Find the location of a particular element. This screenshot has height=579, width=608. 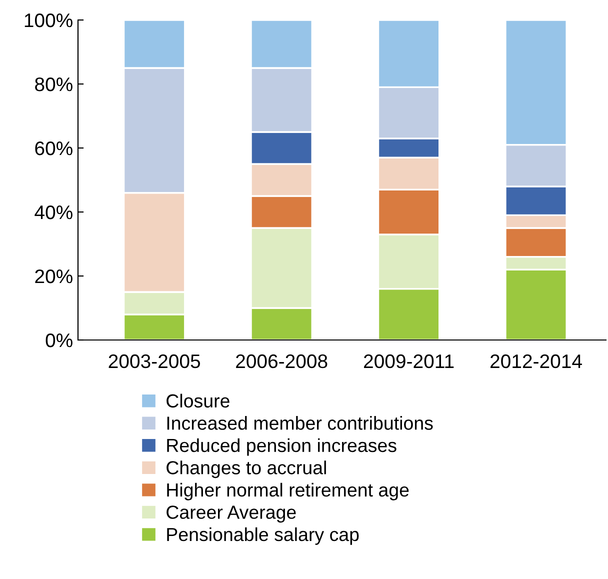

y-tick-label: 80% is located at coordinates (53, 84).